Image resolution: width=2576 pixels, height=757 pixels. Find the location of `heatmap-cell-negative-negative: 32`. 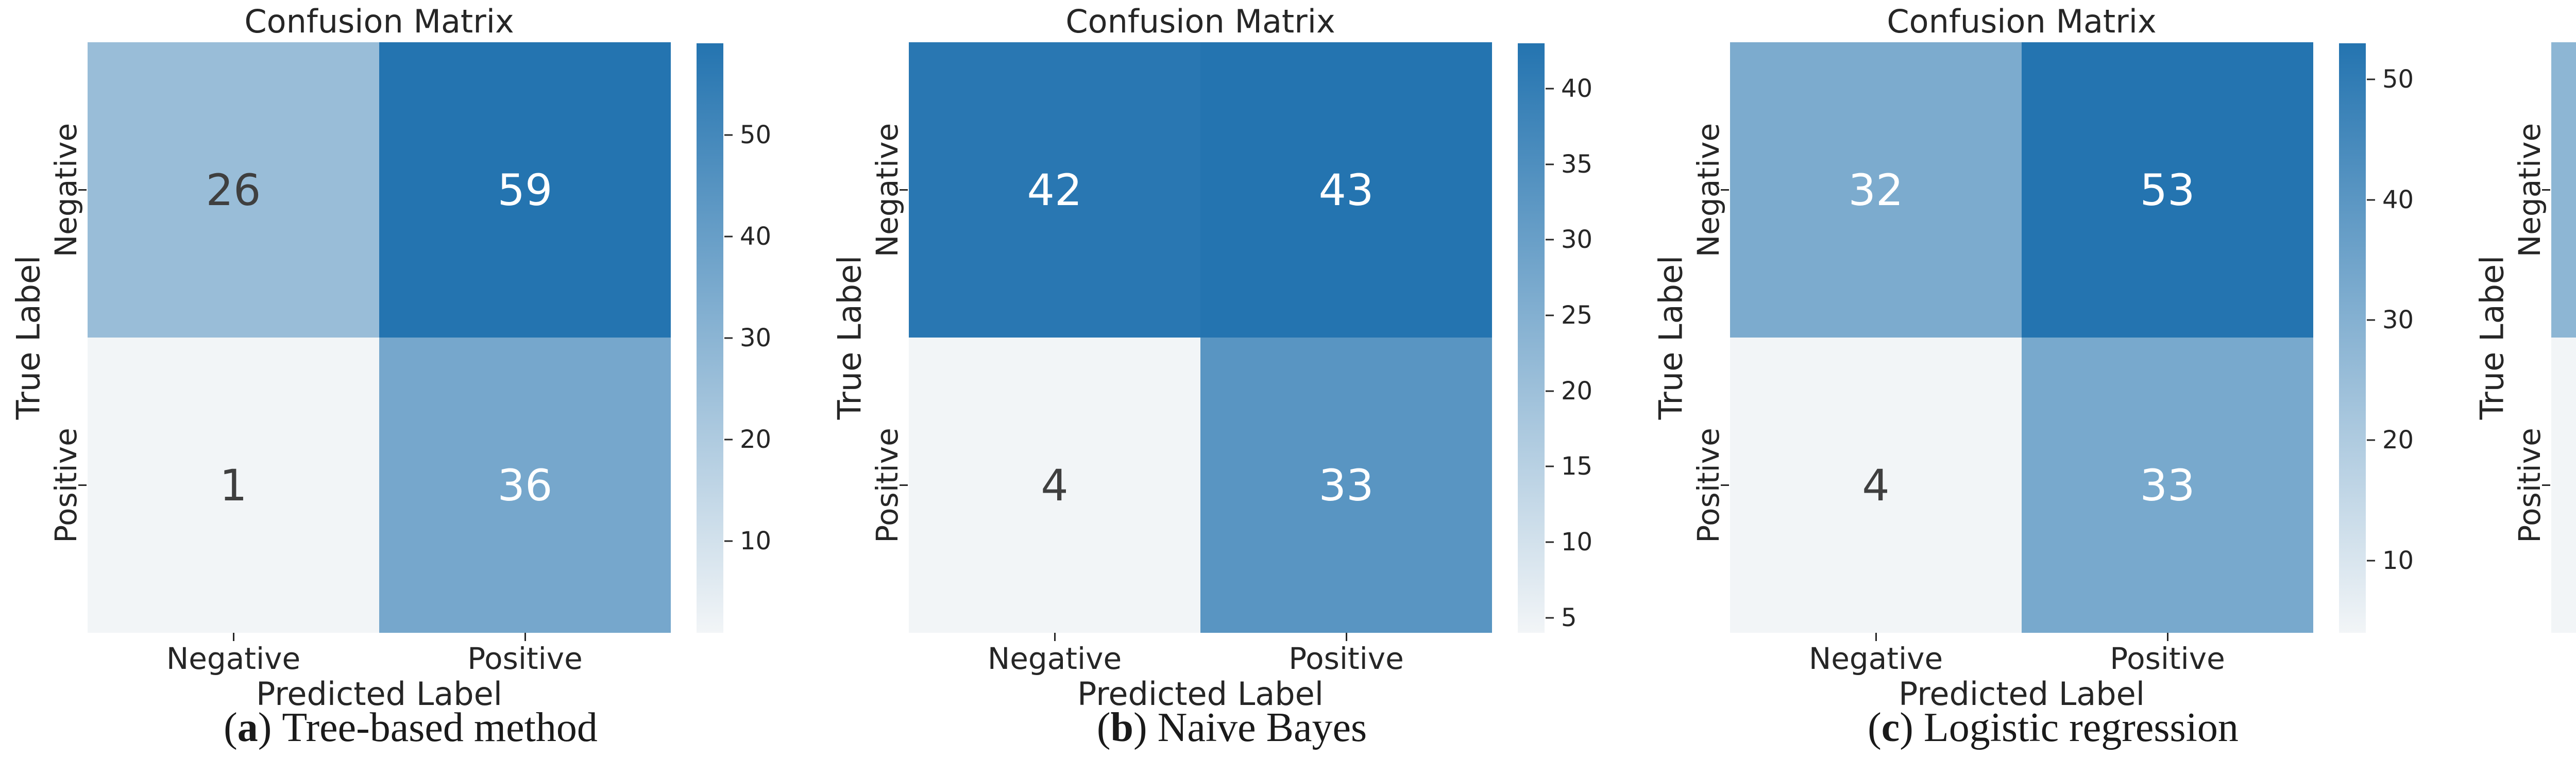

heatmap-cell-negative-negative: 32 is located at coordinates (1876, 190).